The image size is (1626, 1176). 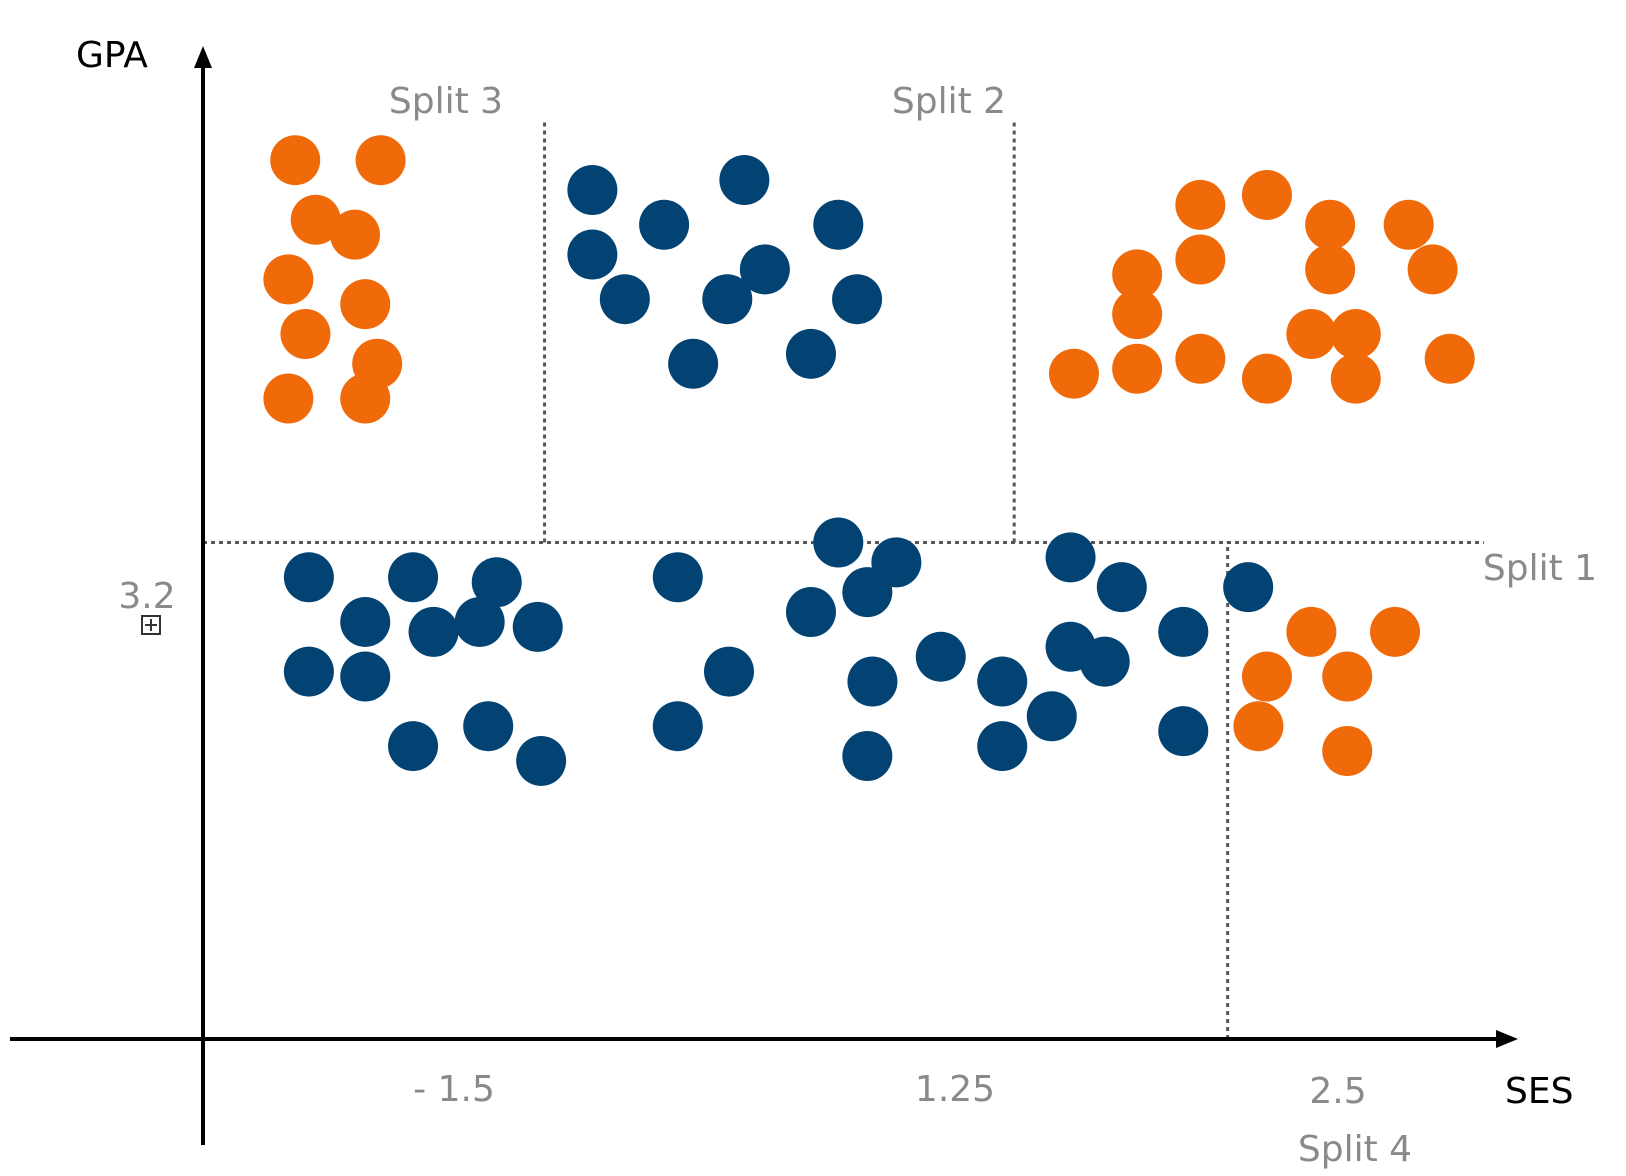 I want to click on x-tick-label: 2.5, so click(x=1337, y=1091).